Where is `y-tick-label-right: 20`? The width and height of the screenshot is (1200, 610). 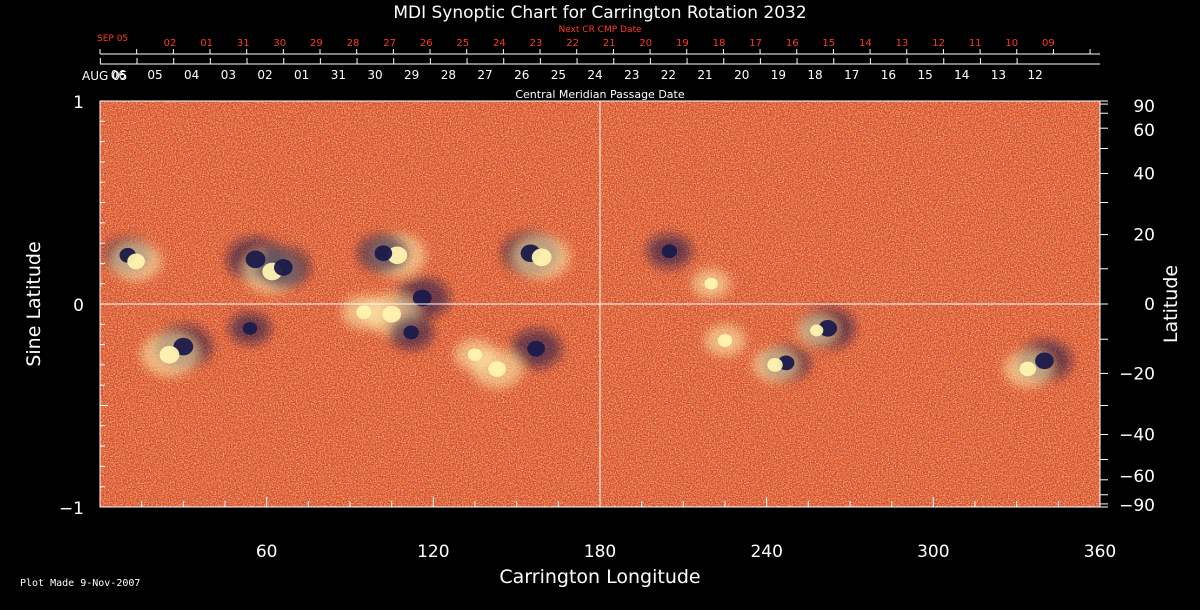 y-tick-label-right: 20 is located at coordinates (1144, 236).